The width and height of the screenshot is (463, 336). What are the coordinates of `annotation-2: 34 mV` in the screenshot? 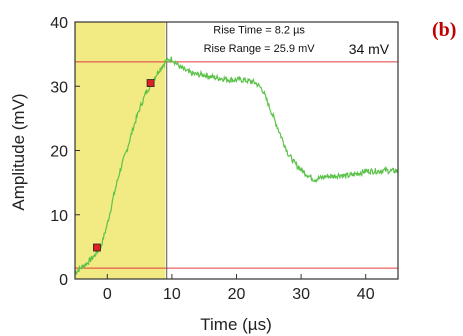 It's located at (369, 49).